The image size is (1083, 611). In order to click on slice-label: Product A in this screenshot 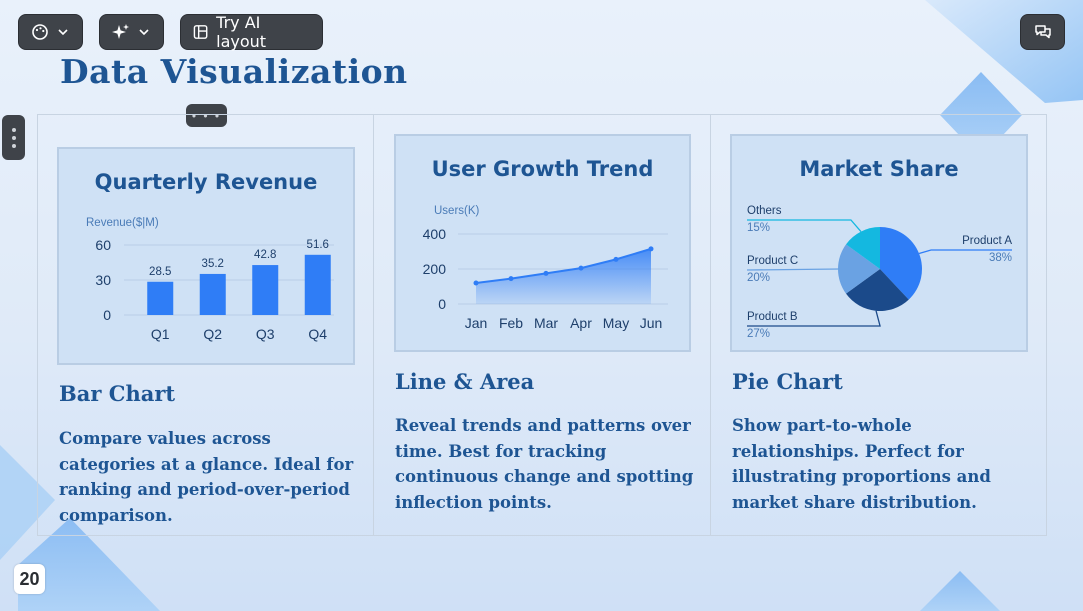, I will do `click(987, 241)`.